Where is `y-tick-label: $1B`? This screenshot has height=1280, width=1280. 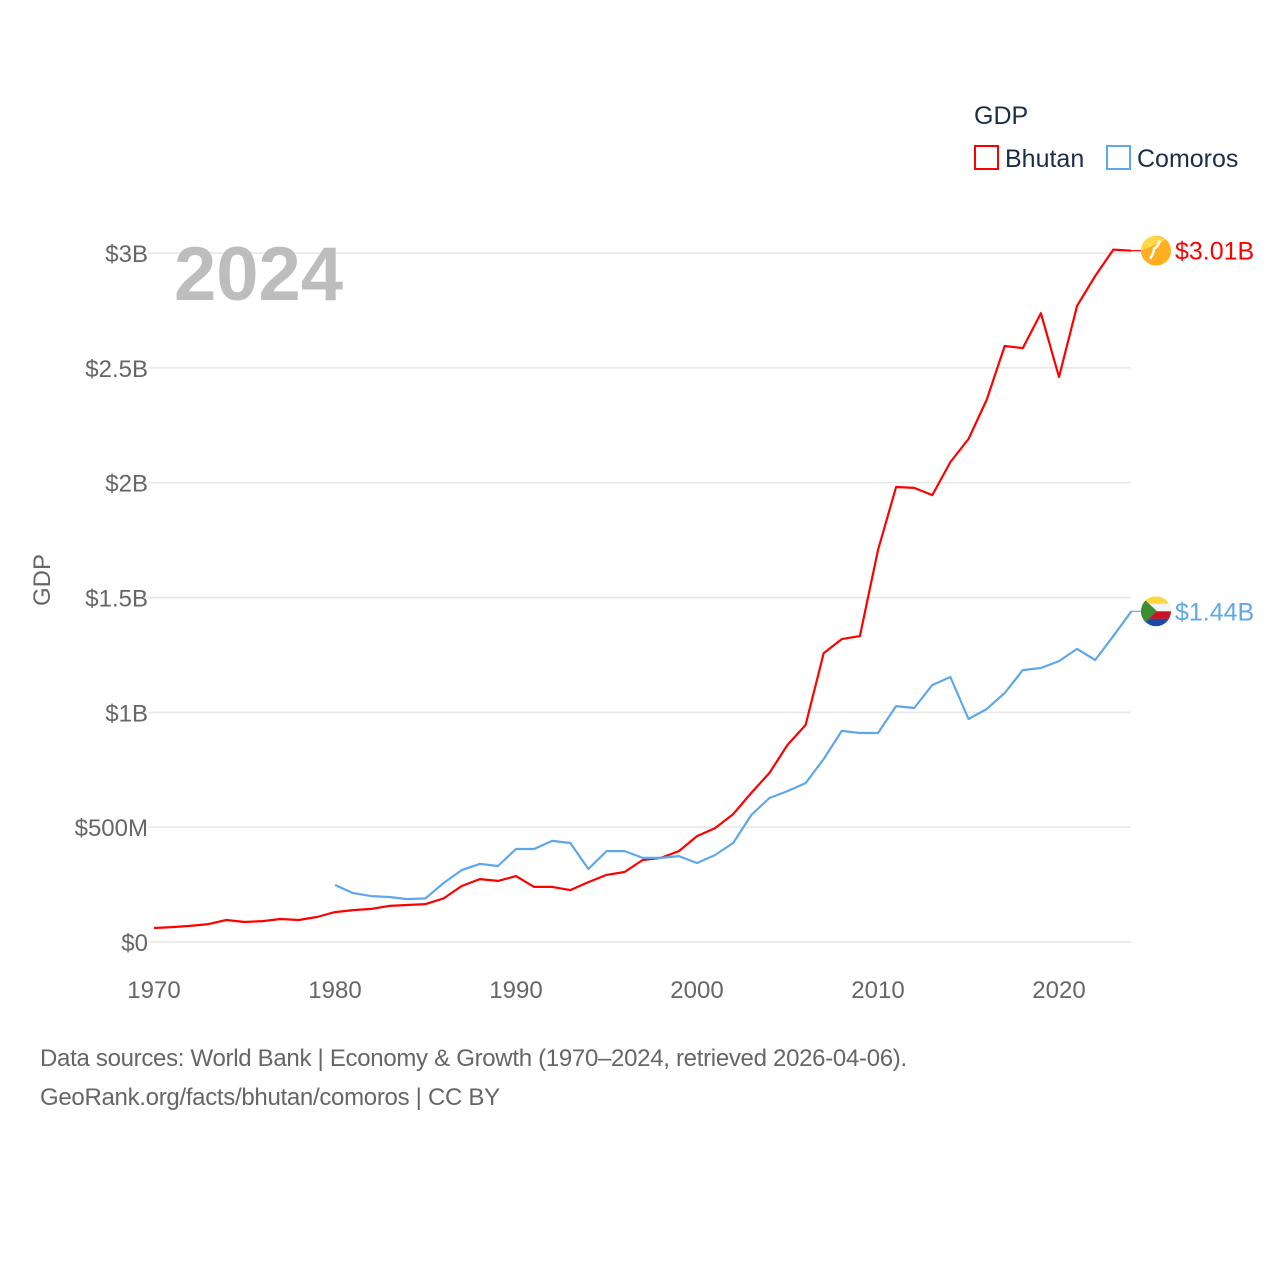
y-tick-label: $1B is located at coordinates (126, 713).